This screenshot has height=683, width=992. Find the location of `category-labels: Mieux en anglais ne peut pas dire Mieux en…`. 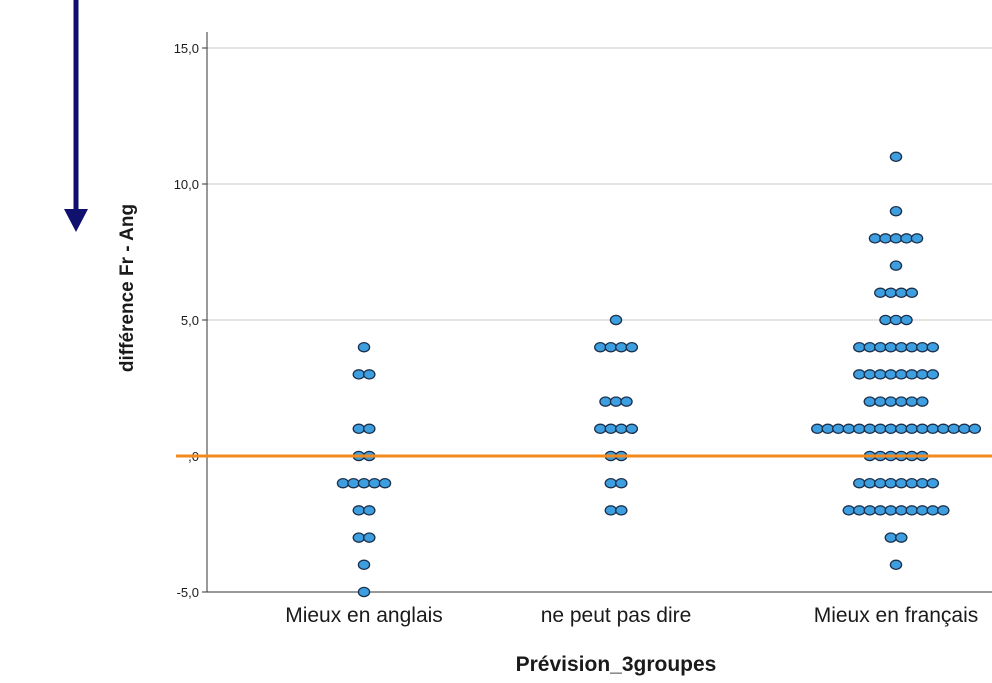

category-labels: Mieux en anglais ne peut pas dire Mieux en… is located at coordinates (631, 615).